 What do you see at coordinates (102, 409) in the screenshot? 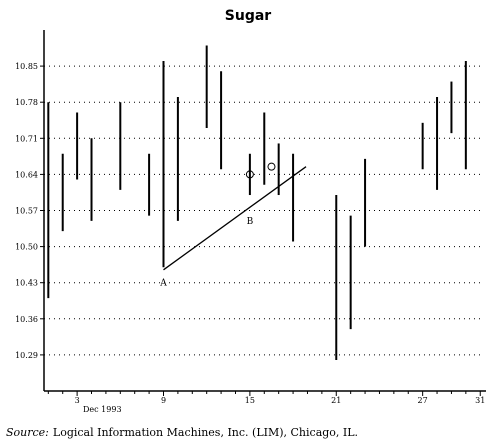
I see `x-axis-sublabel: Dec 1993` at bounding box center [102, 409].